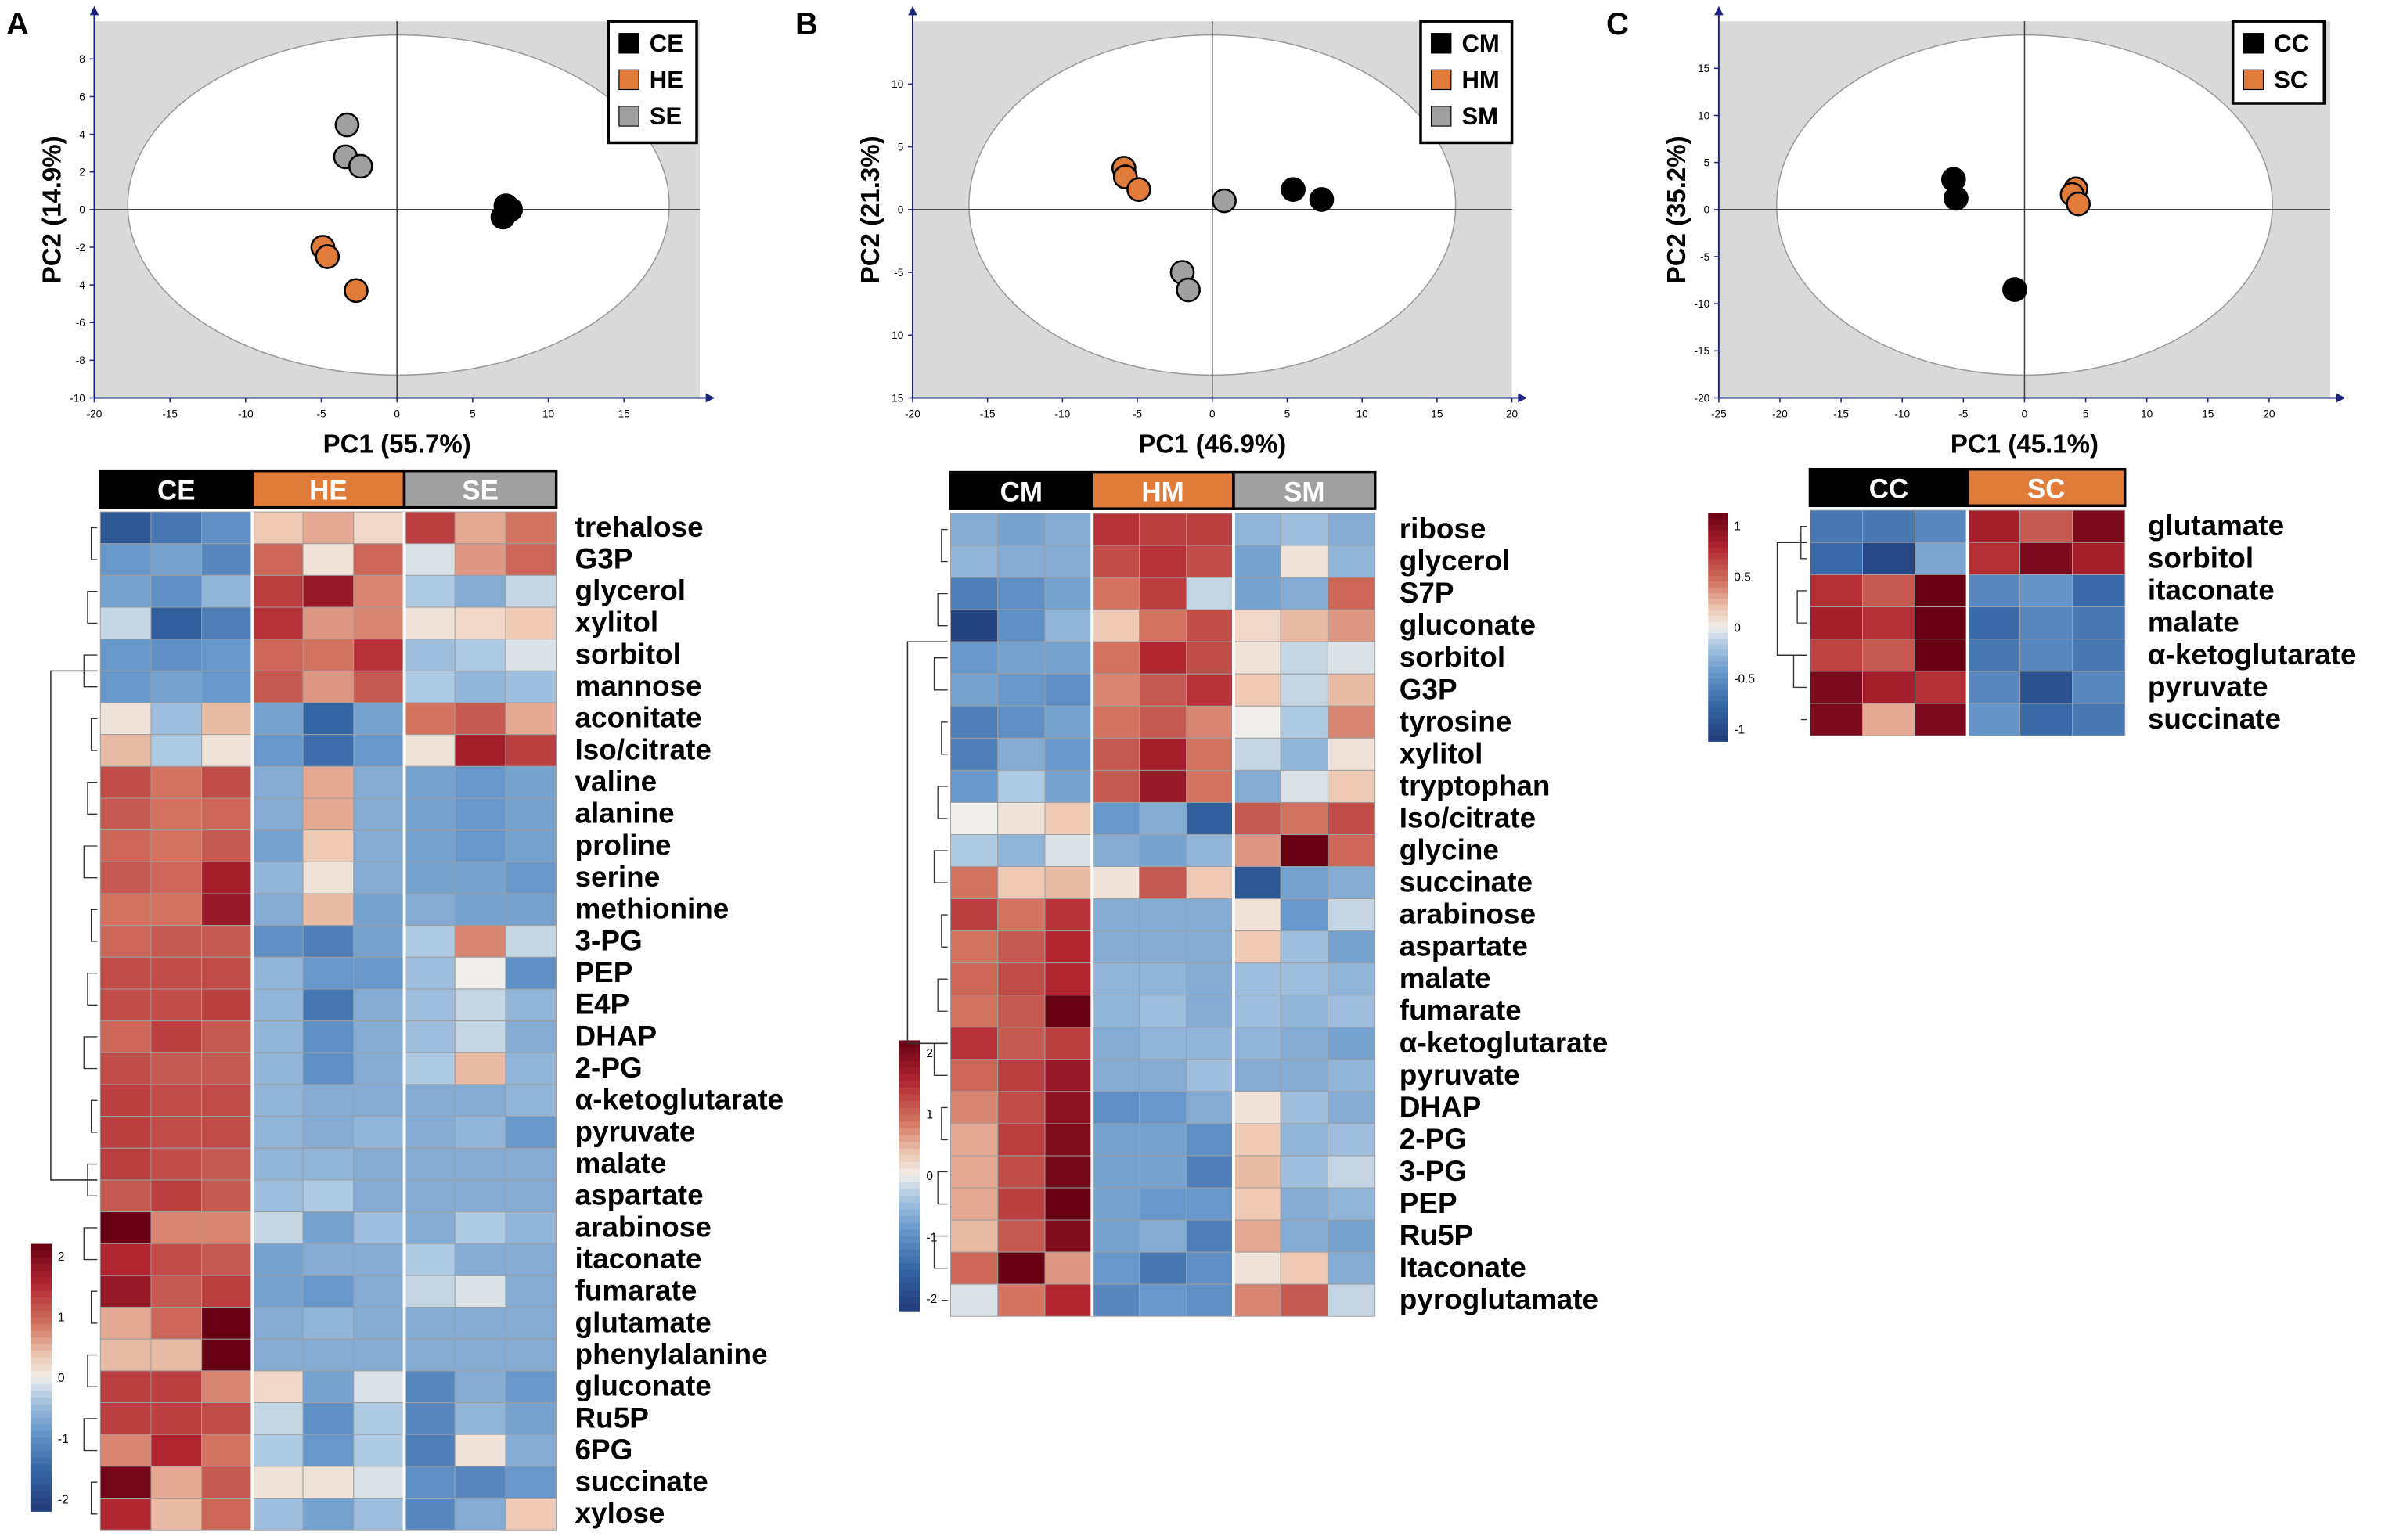  What do you see at coordinates (63, 1499) in the screenshot?
I see `colorbar-tick-label: -2` at bounding box center [63, 1499].